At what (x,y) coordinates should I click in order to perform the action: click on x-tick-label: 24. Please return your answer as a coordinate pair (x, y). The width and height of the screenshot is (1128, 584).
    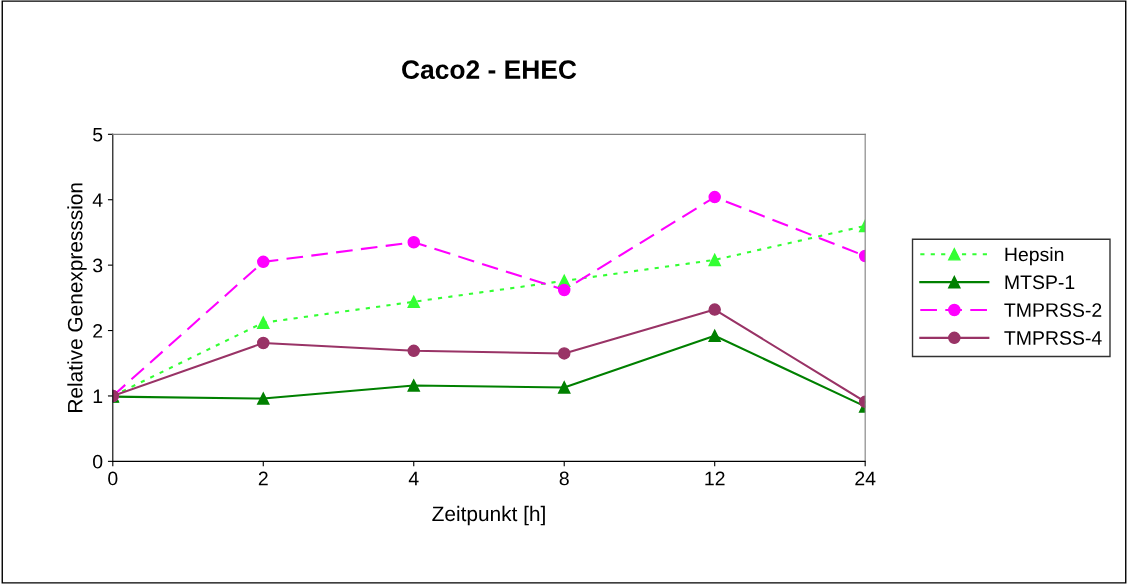
    Looking at the image, I should click on (865, 478).